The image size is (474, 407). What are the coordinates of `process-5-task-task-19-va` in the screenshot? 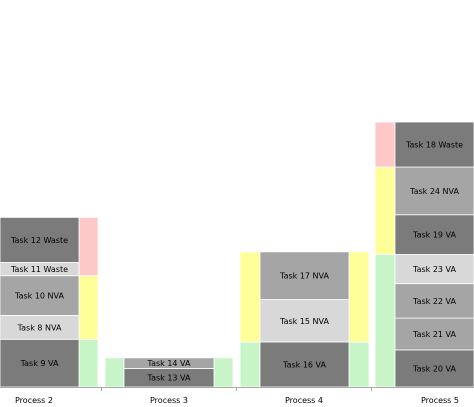 It's located at (434, 234).